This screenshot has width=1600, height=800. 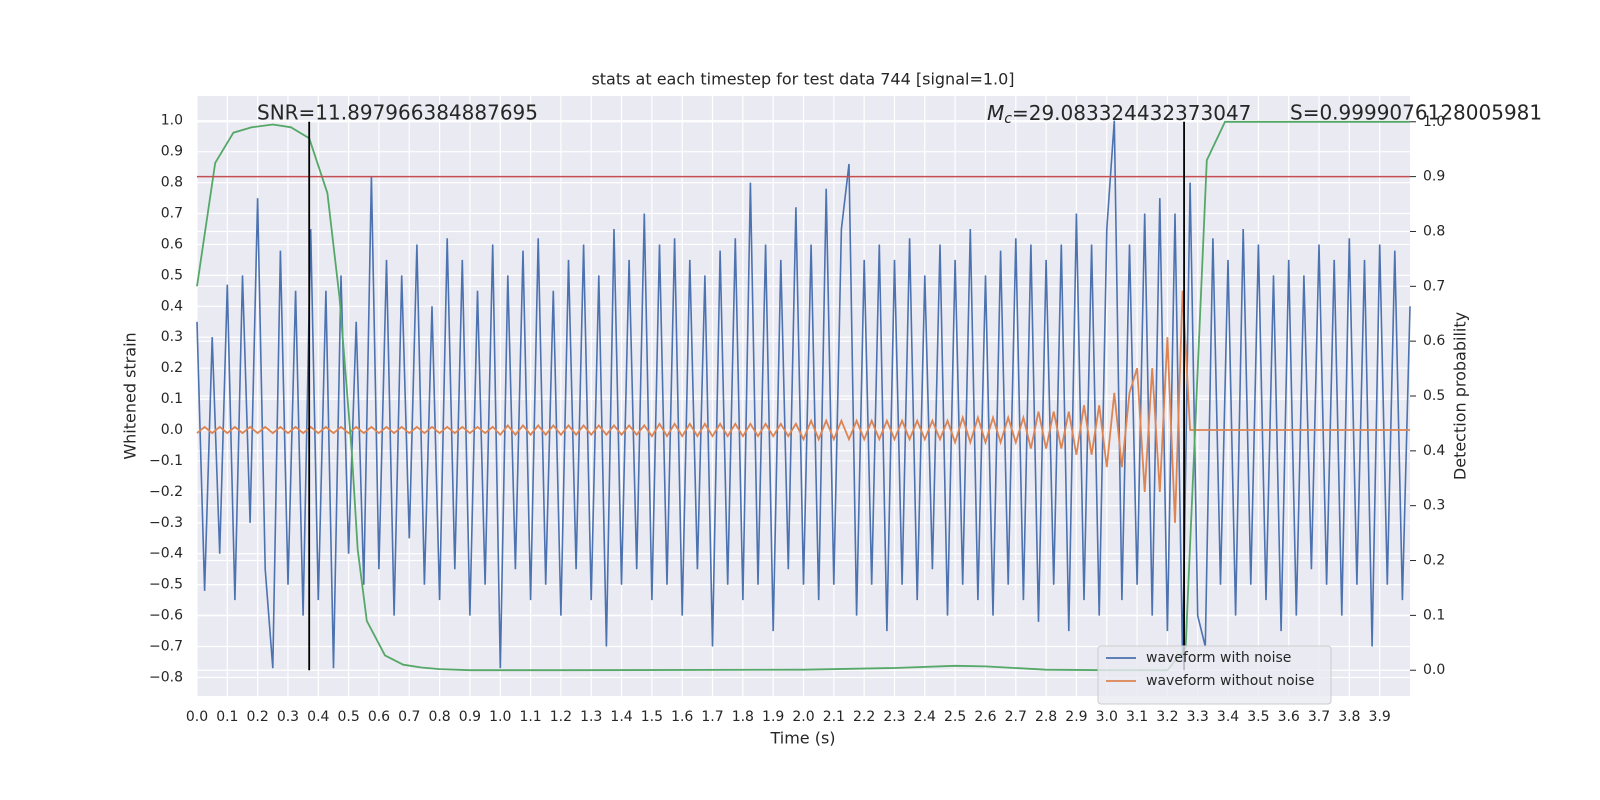 I want to click on s-annotation: S=0.9999076128005981, so click(x=1416, y=113).